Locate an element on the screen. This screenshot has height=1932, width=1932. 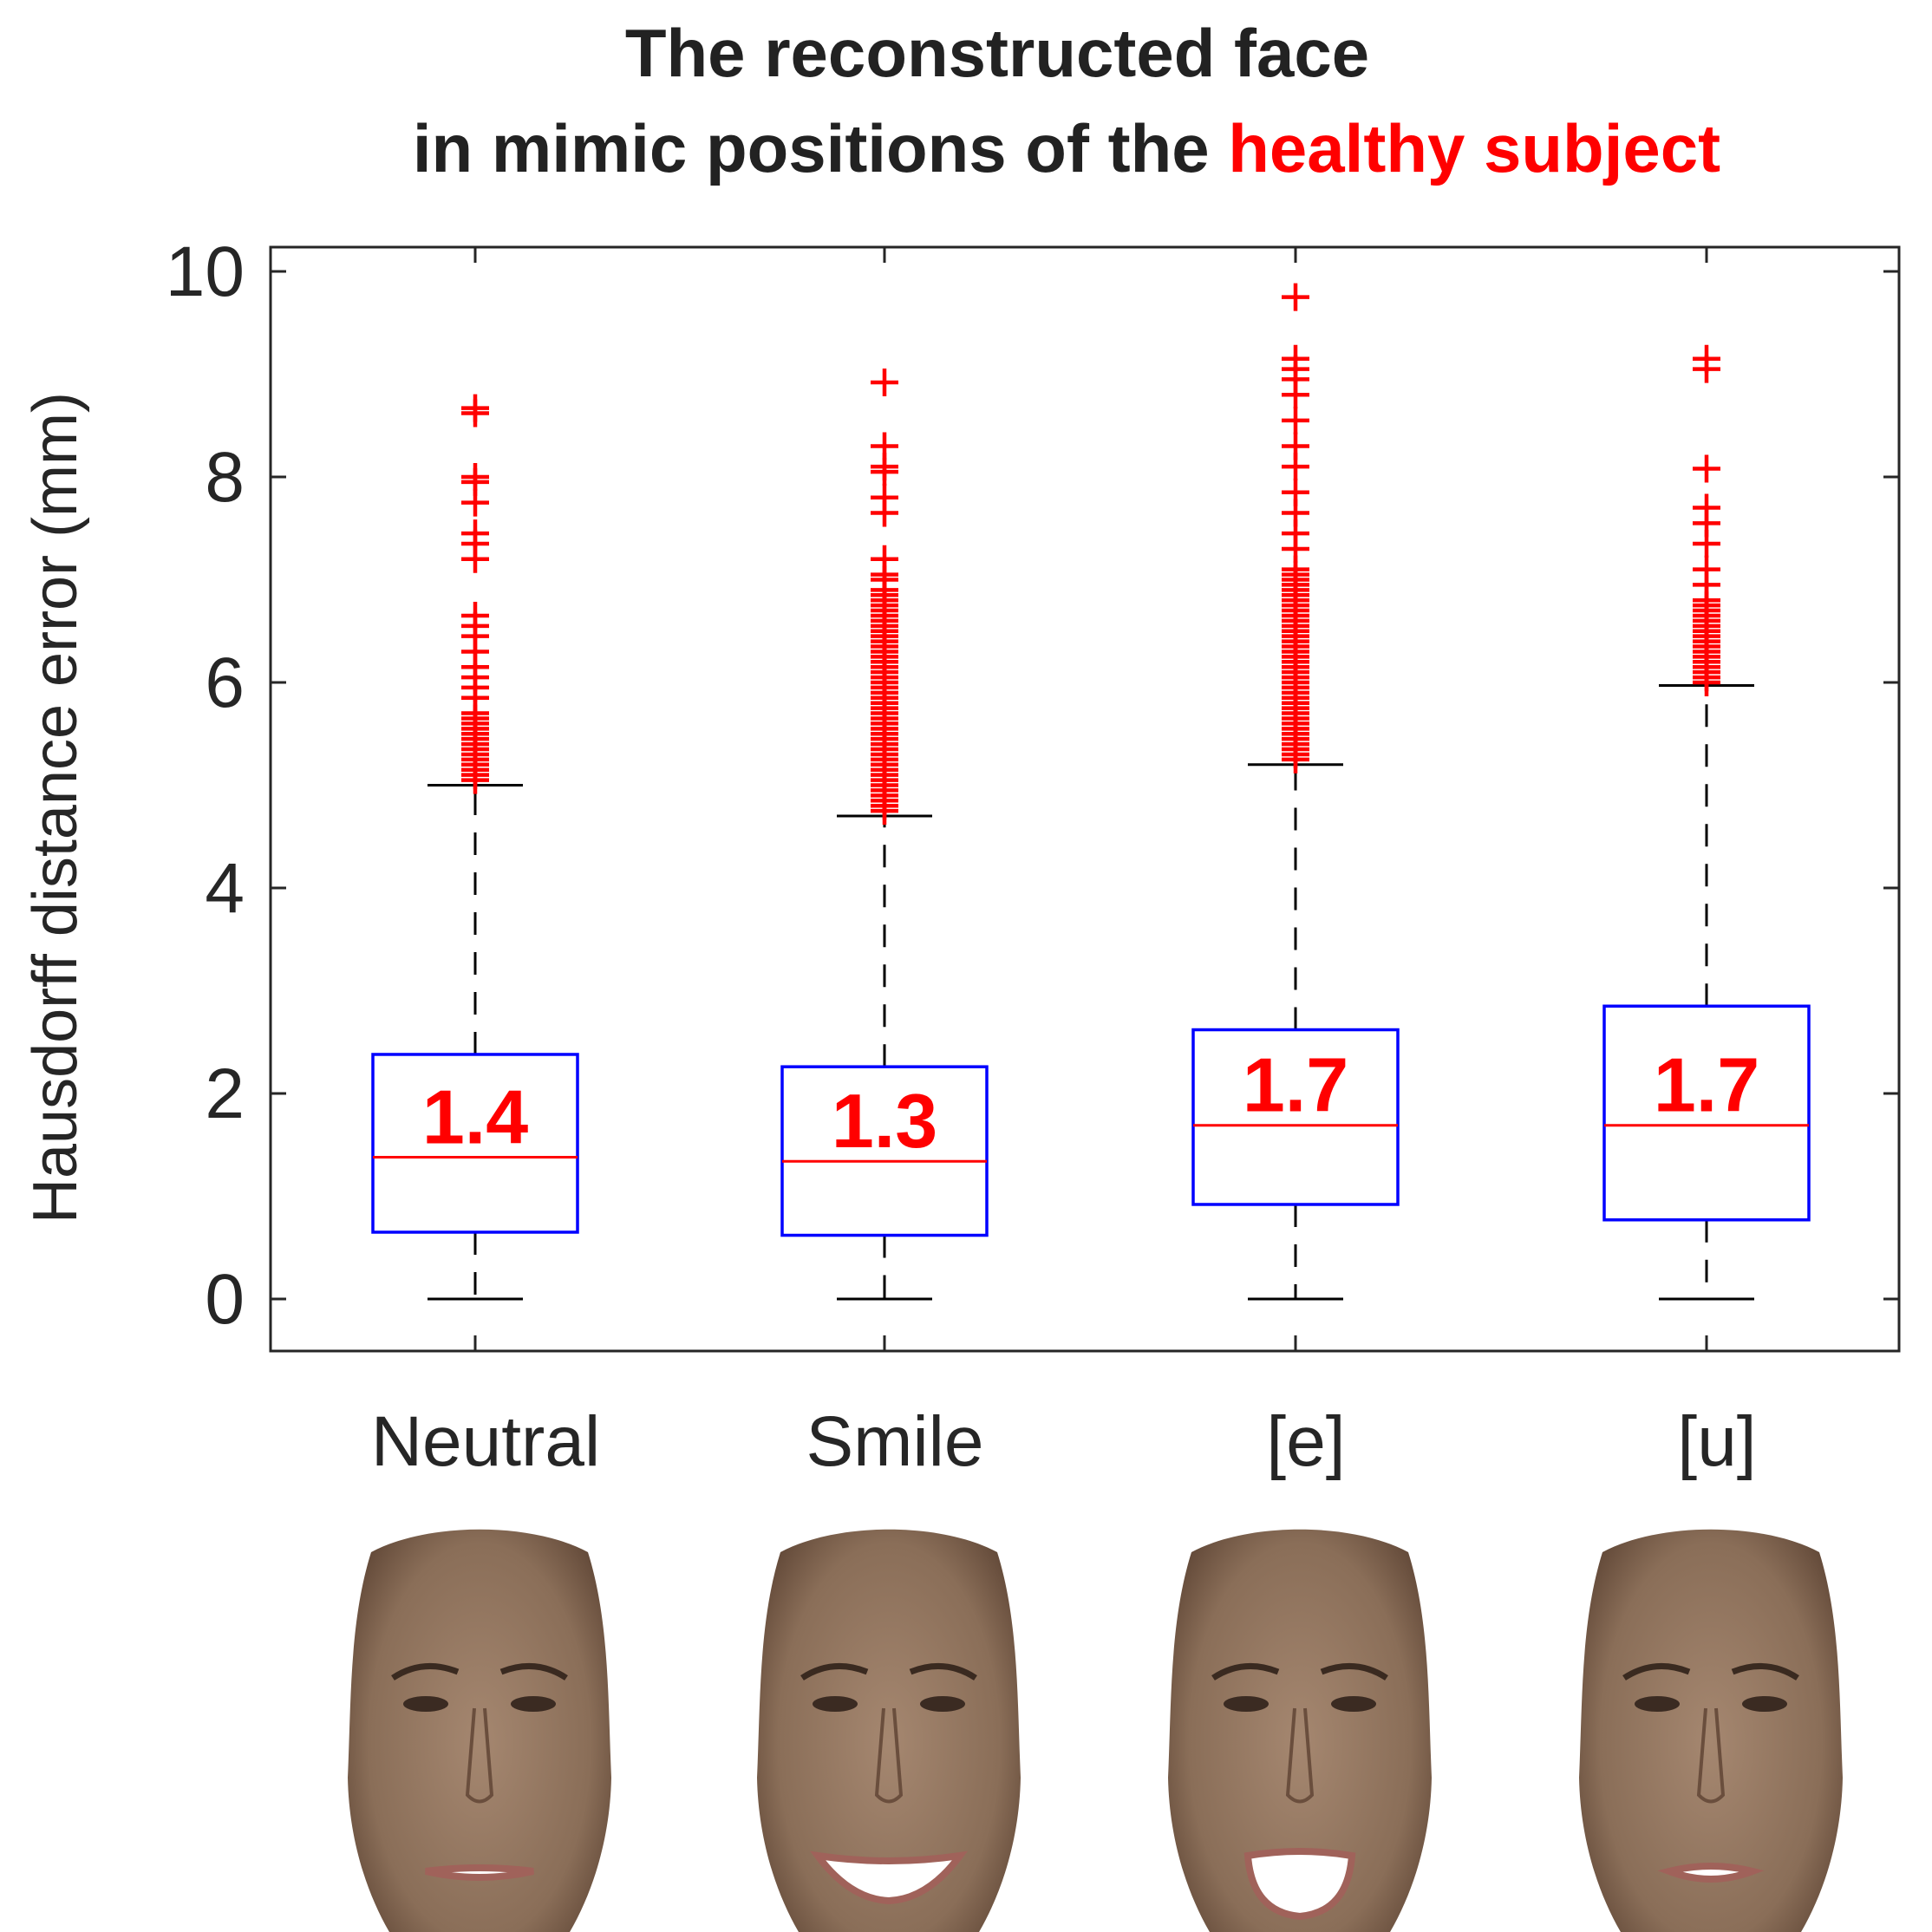
y-tick-label: 10 is located at coordinates (205, 271).